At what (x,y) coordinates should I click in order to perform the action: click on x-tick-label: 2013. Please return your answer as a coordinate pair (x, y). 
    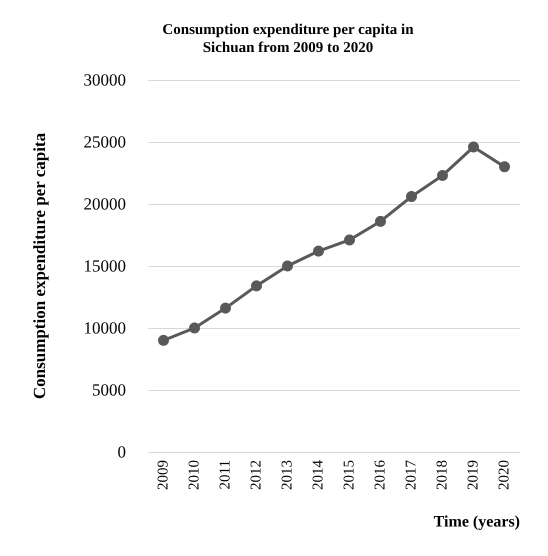
    Looking at the image, I should click on (288, 475).